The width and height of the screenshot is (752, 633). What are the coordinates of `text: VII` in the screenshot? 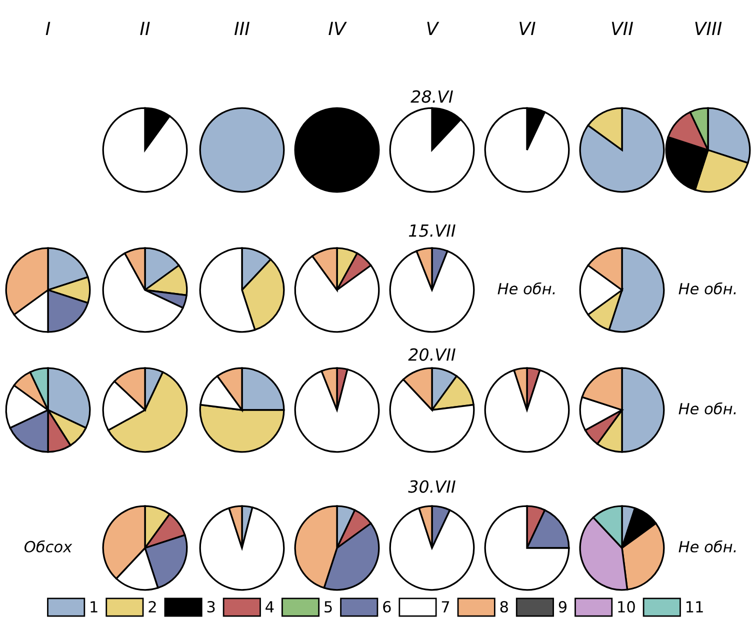 It's located at (623, 28).